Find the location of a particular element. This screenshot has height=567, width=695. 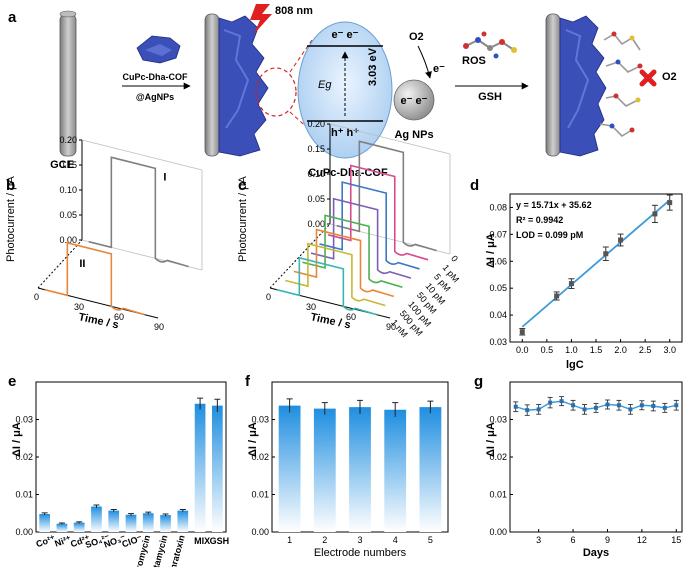

panel-b-series-label: II is located at coordinates (82, 264).